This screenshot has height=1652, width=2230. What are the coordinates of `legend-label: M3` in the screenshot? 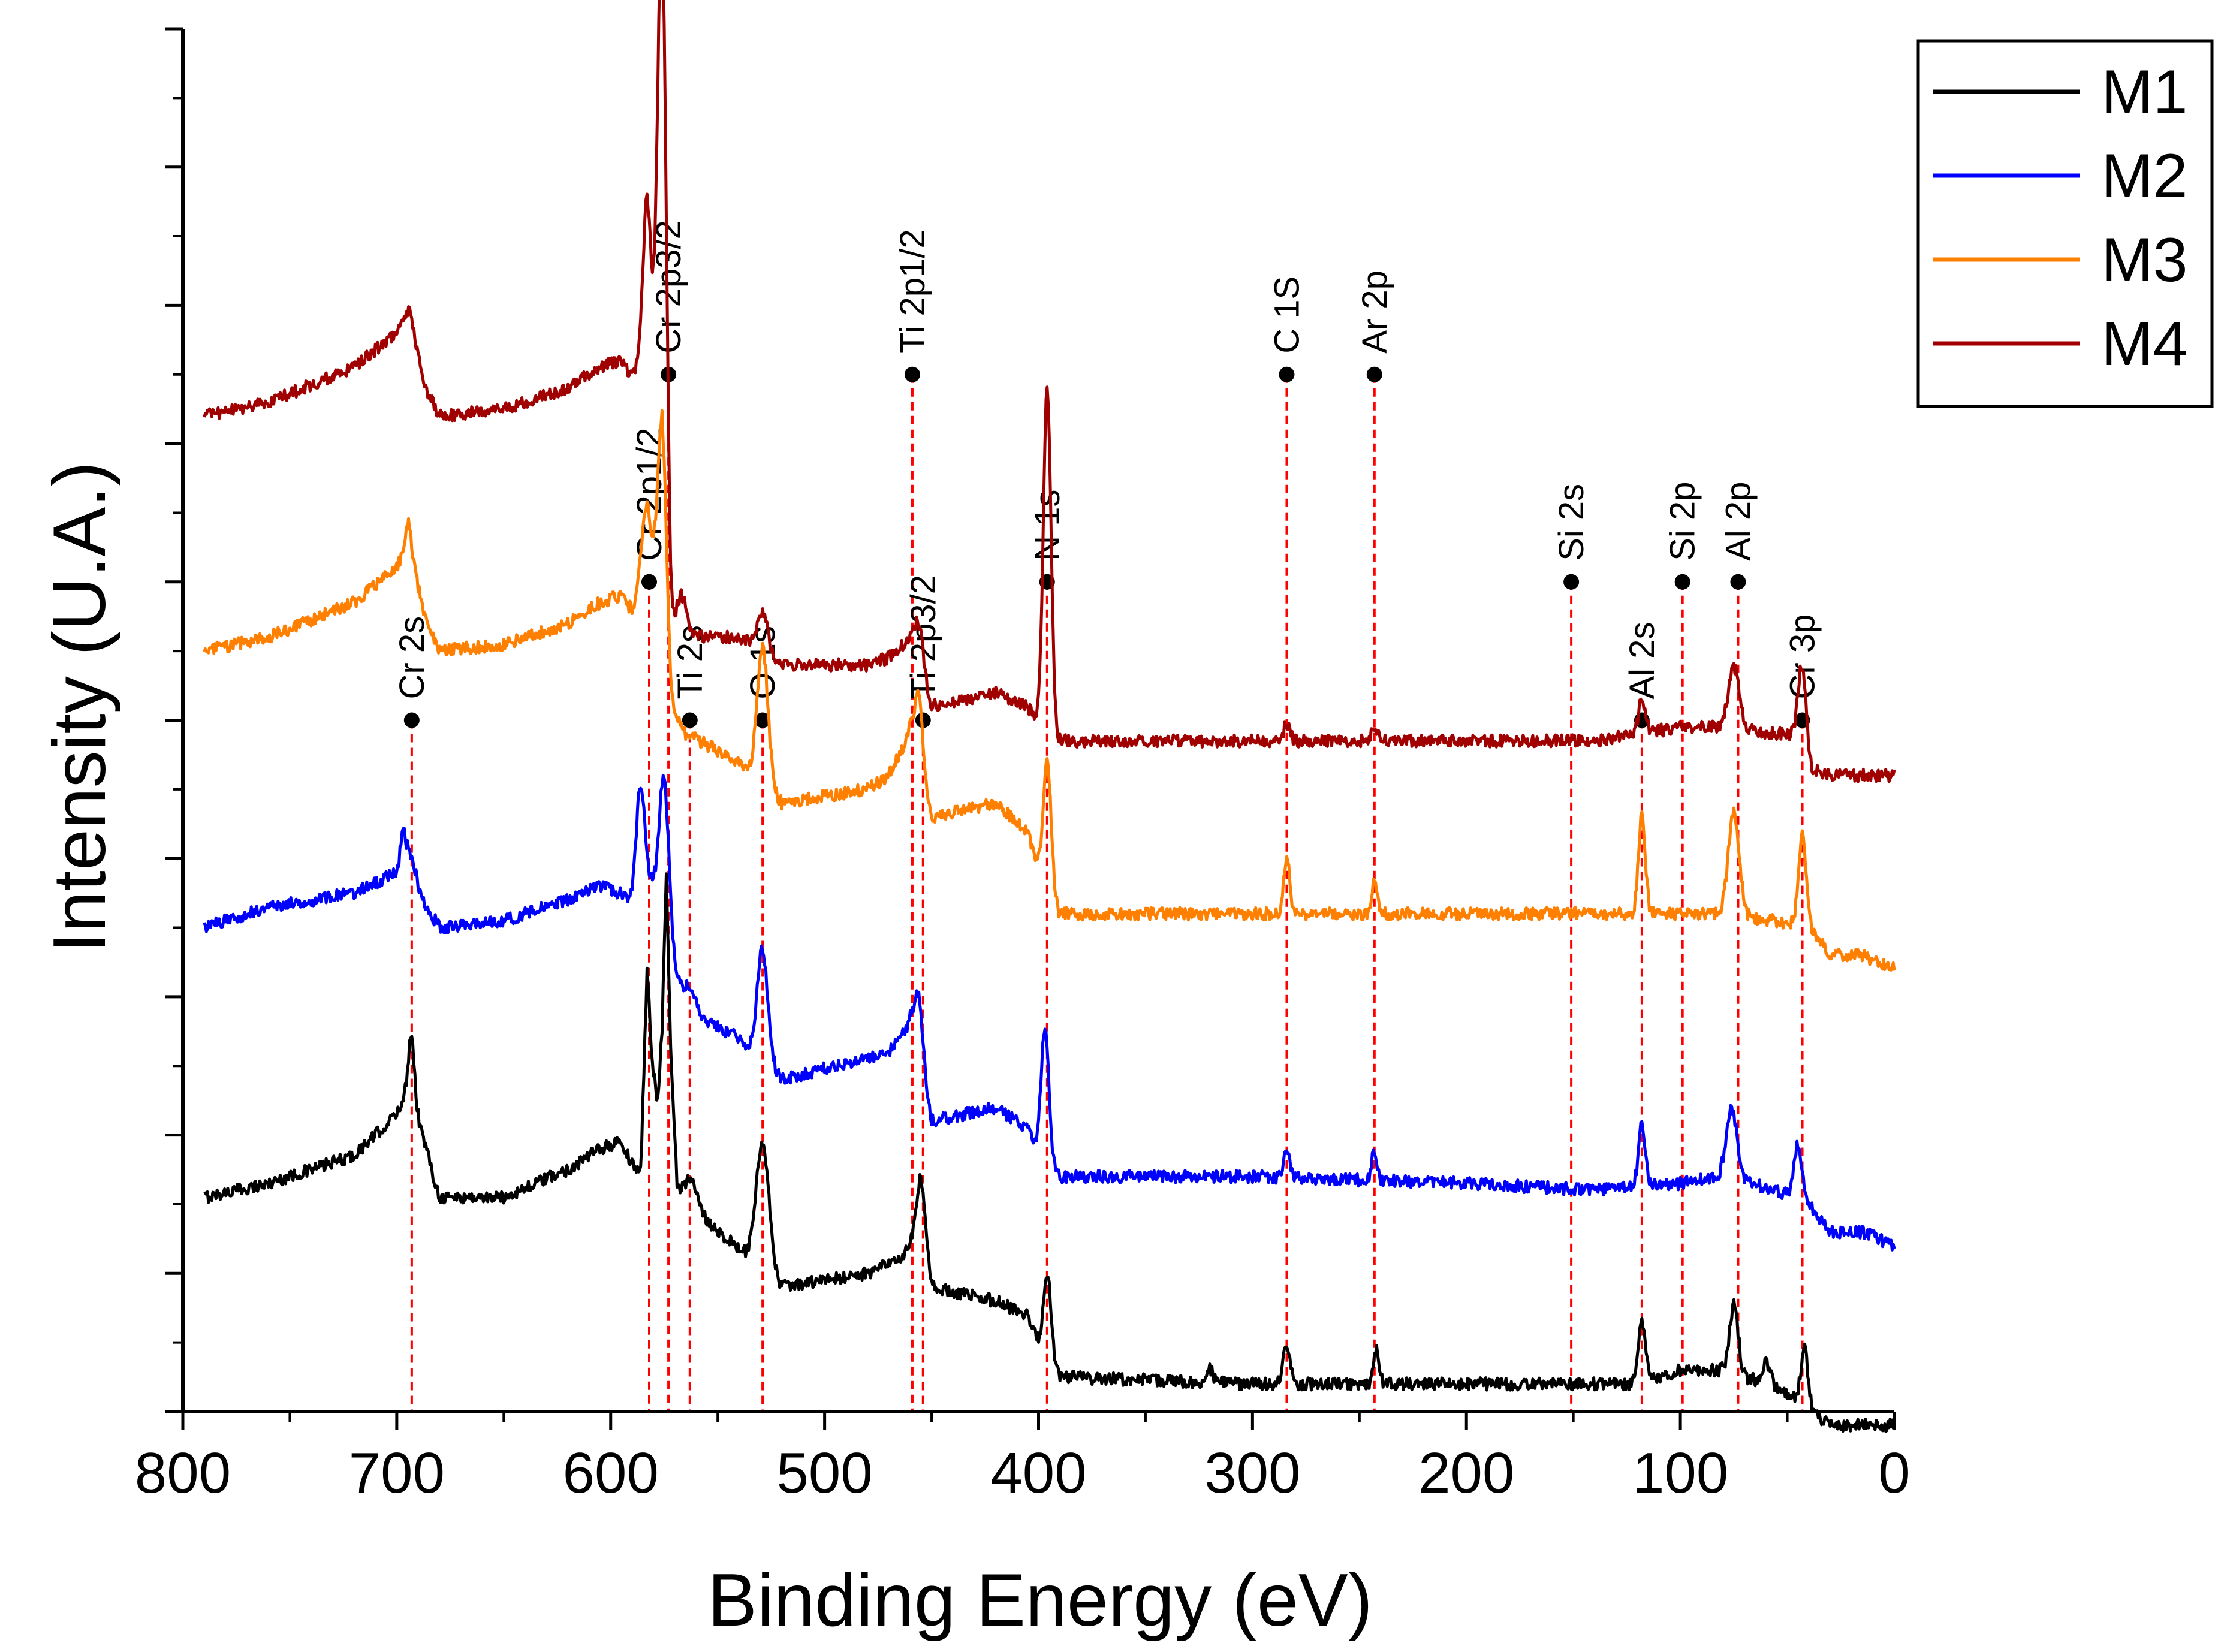 It's located at (2144, 260).